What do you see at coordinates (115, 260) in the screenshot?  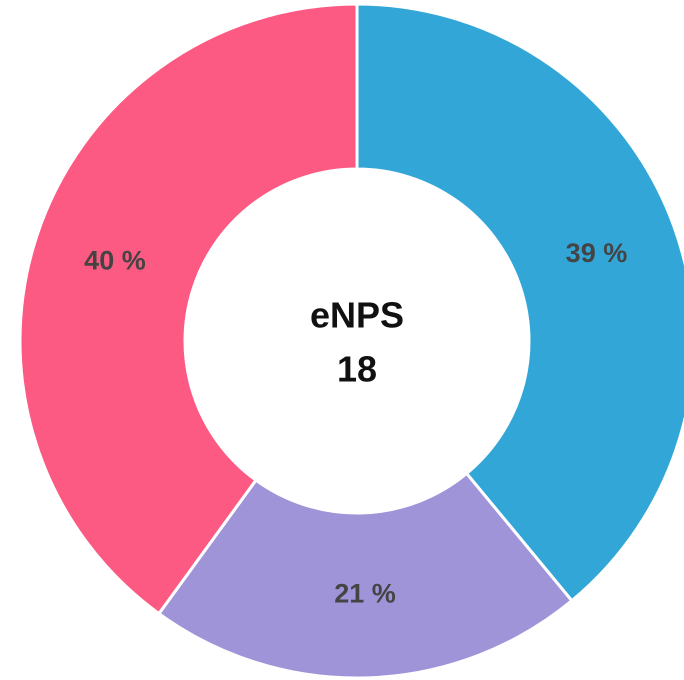 I see `value-label: 40 %` at bounding box center [115, 260].